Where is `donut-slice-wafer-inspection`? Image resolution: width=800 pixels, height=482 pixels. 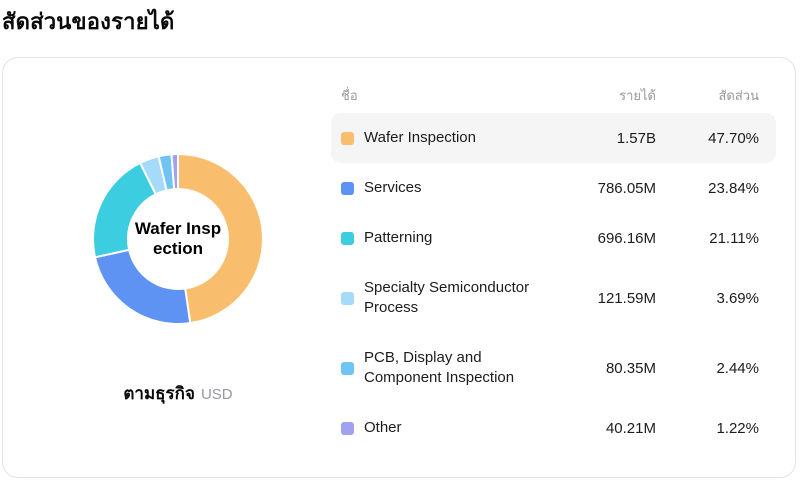
donut-slice-wafer-inspection is located at coordinates (220, 239).